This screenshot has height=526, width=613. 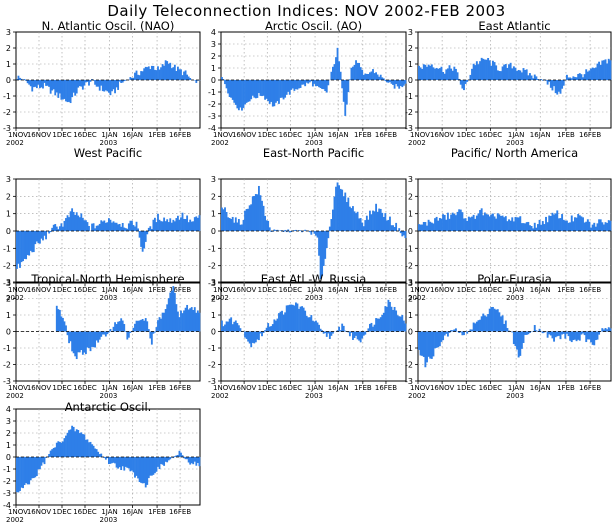 What do you see at coordinates (108, 26) in the screenshot?
I see `panel-title: N. Atlantic Oscil. (NAO)` at bounding box center [108, 26].